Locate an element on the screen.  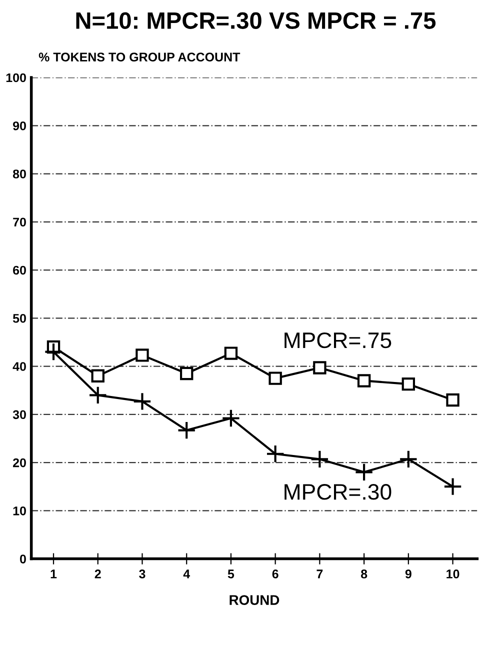
y-tick-label: 20 is located at coordinates (19, 463).